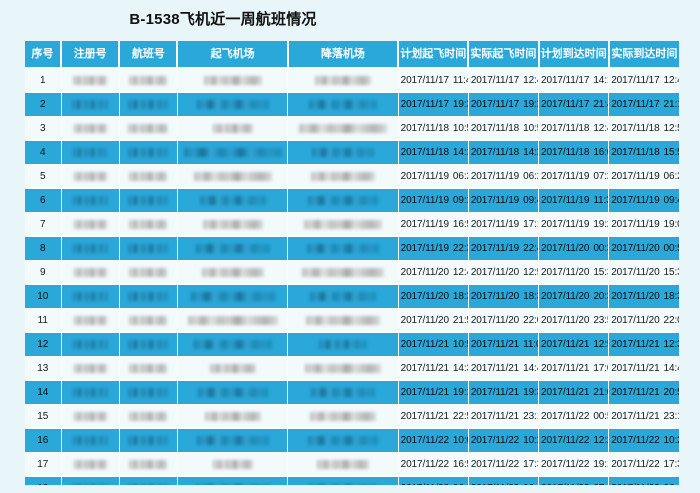 The image size is (700, 493). I want to click on col-header-sched-arrival: 计划到达时间, so click(574, 55).